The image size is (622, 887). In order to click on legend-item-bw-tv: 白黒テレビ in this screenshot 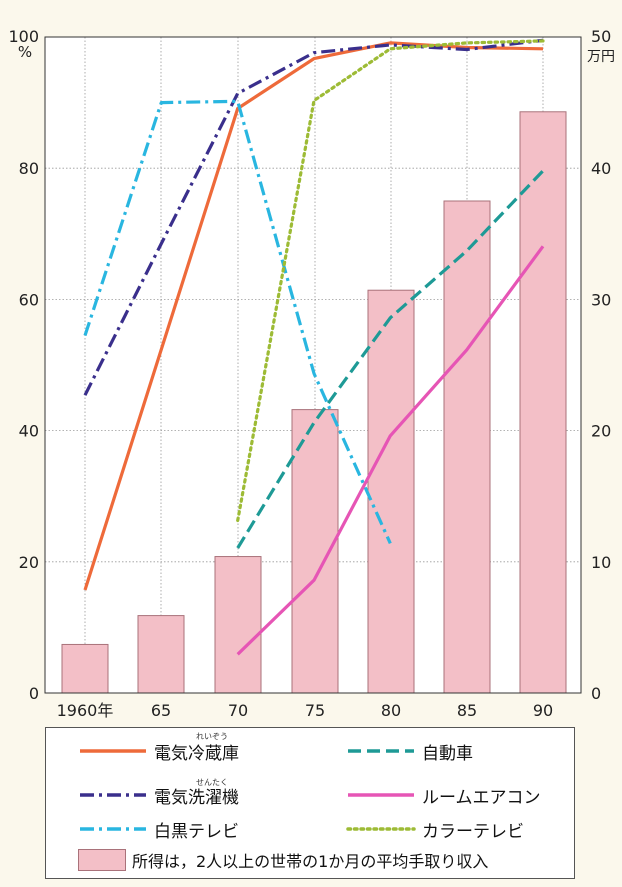, I will do `click(158, 829)`.